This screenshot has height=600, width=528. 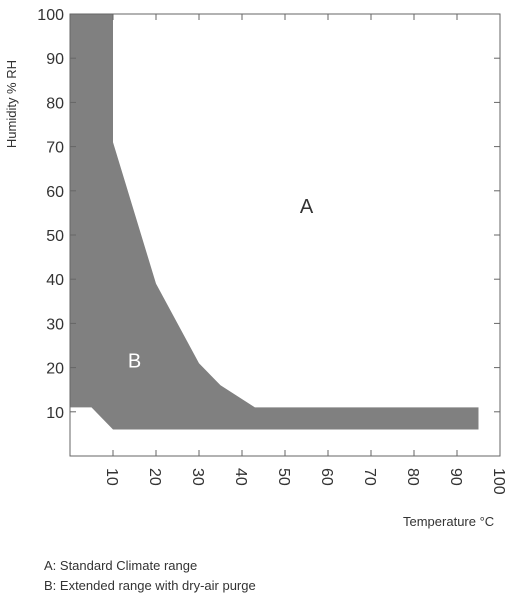 I want to click on y-tick-label: 10, so click(x=55, y=413).